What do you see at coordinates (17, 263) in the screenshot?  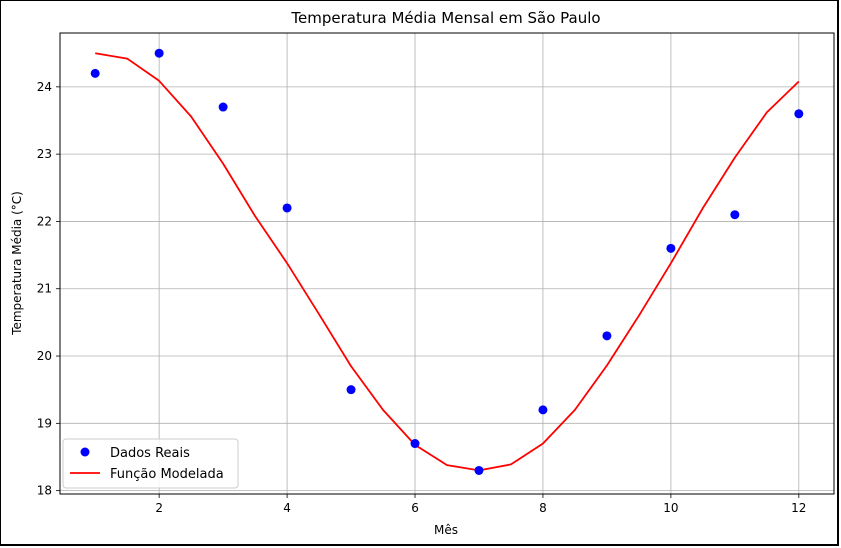 I see `y-axis-label: Temperatura Média (°C)` at bounding box center [17, 263].